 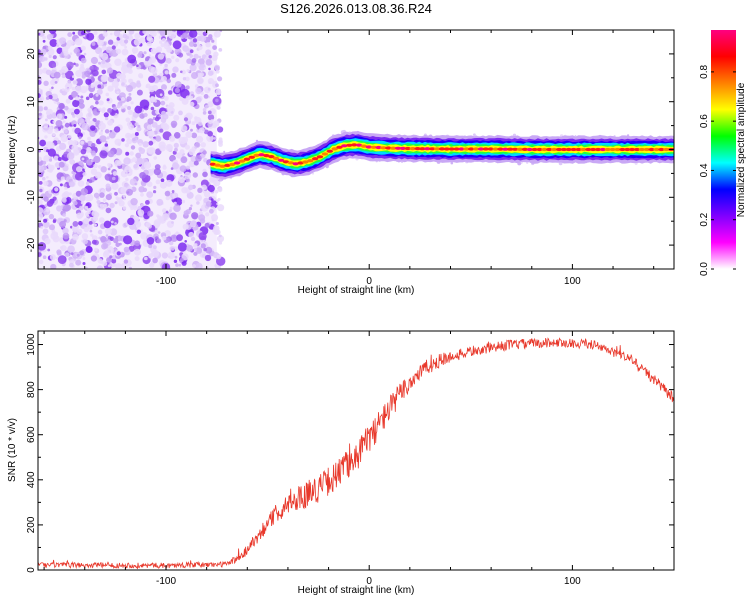 I want to click on x-tick-label: -100, so click(x=166, y=281).